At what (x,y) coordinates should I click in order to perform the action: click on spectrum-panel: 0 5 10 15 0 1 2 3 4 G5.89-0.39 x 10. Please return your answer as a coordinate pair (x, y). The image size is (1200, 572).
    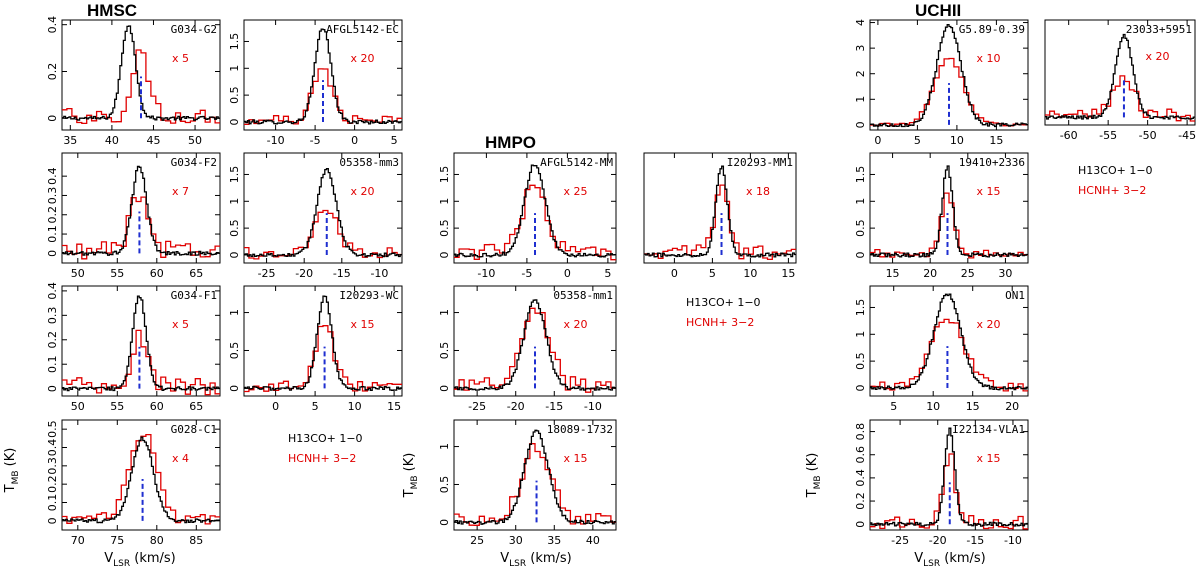
    Looking at the image, I should click on (941, 83).